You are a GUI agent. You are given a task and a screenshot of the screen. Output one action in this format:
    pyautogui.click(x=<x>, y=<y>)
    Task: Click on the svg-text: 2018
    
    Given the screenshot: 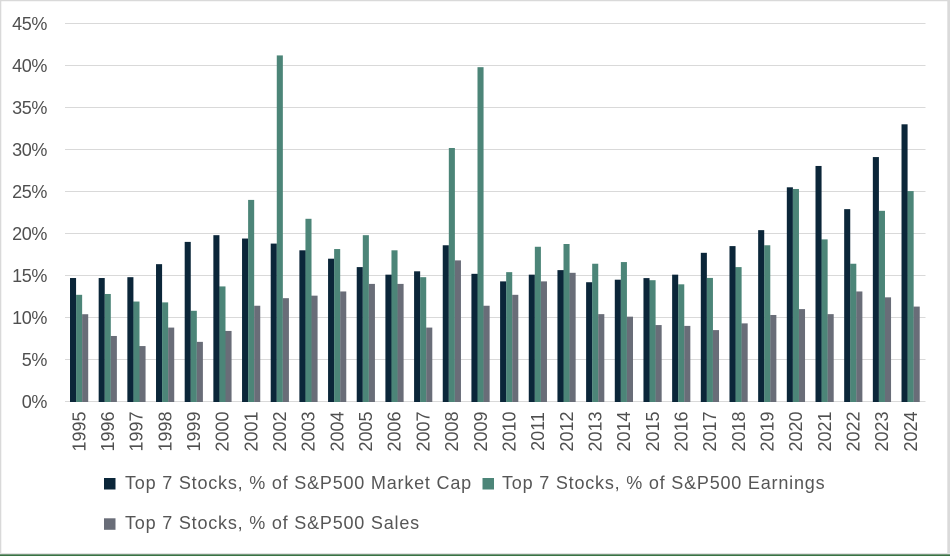 What is the action you would take?
    pyautogui.click(x=739, y=431)
    